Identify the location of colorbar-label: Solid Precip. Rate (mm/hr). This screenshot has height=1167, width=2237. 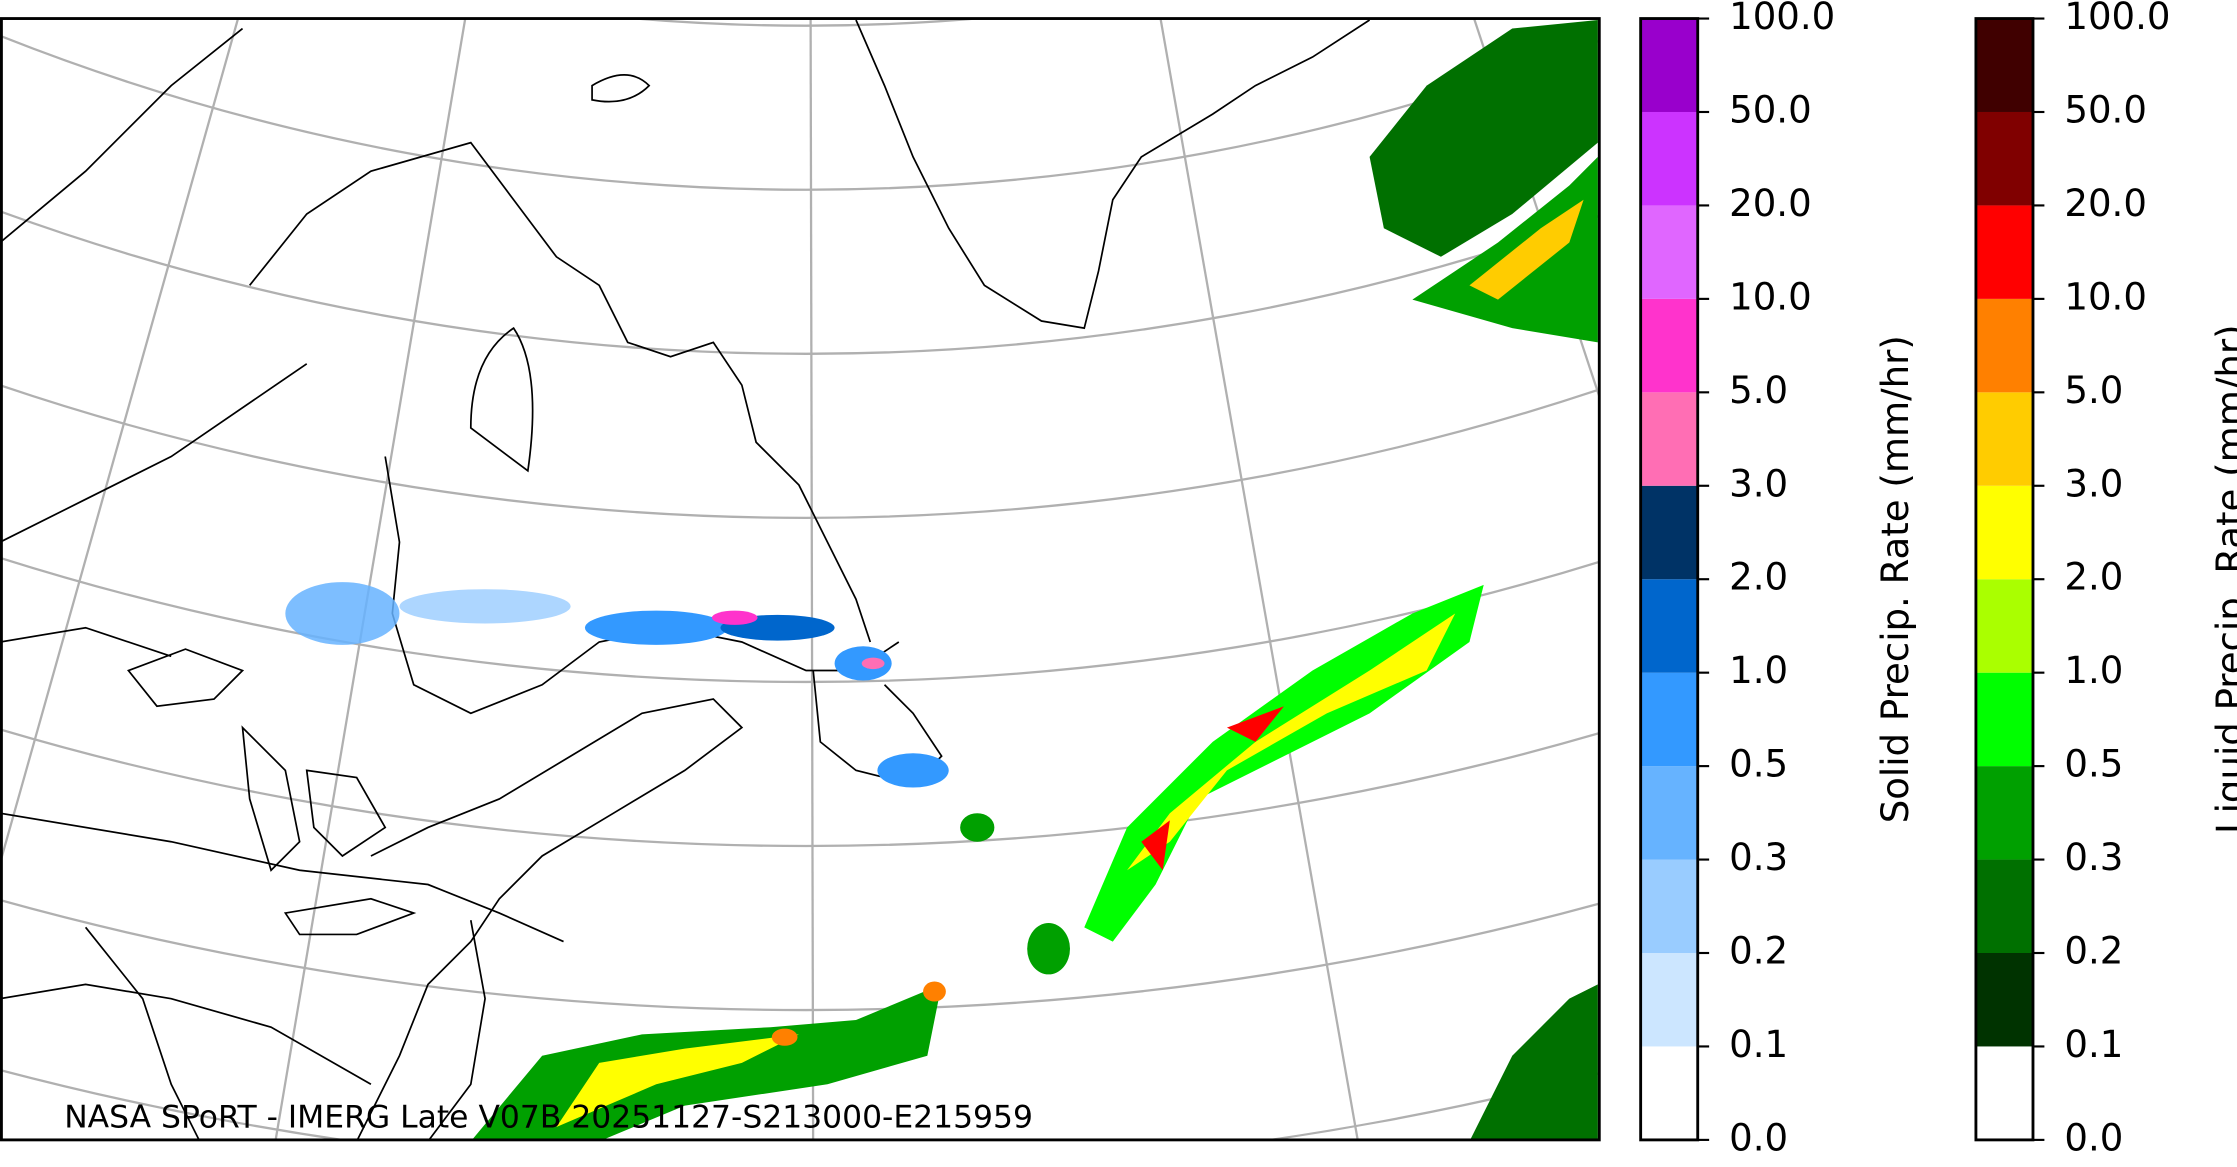
(1895, 579).